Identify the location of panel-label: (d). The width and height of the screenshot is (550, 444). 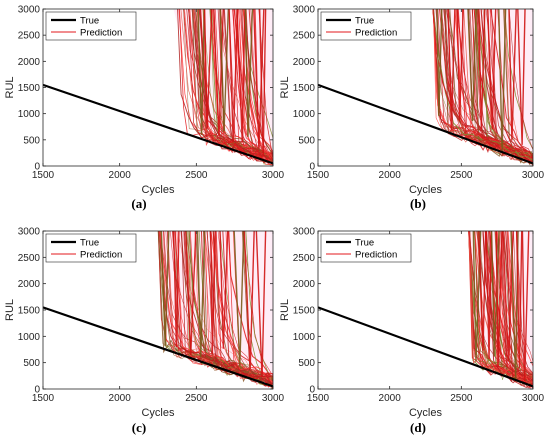
(418, 427).